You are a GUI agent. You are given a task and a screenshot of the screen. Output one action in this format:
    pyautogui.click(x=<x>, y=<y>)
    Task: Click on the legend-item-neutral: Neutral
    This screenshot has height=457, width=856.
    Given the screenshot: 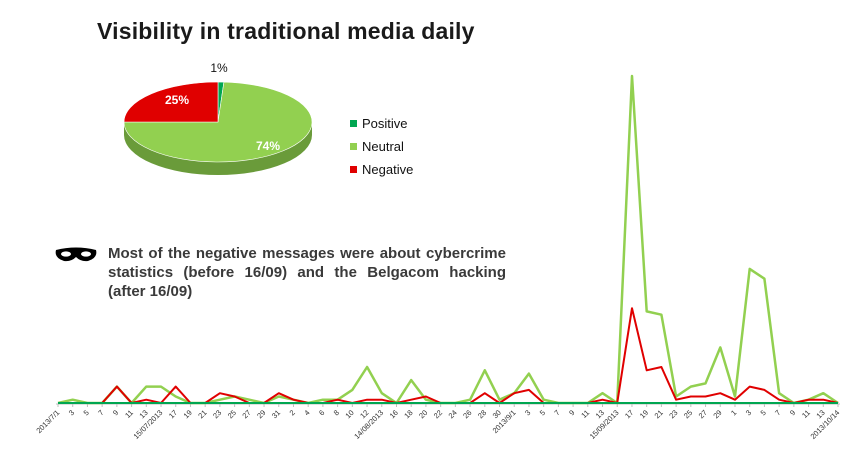 What is the action you would take?
    pyautogui.click(x=381, y=146)
    